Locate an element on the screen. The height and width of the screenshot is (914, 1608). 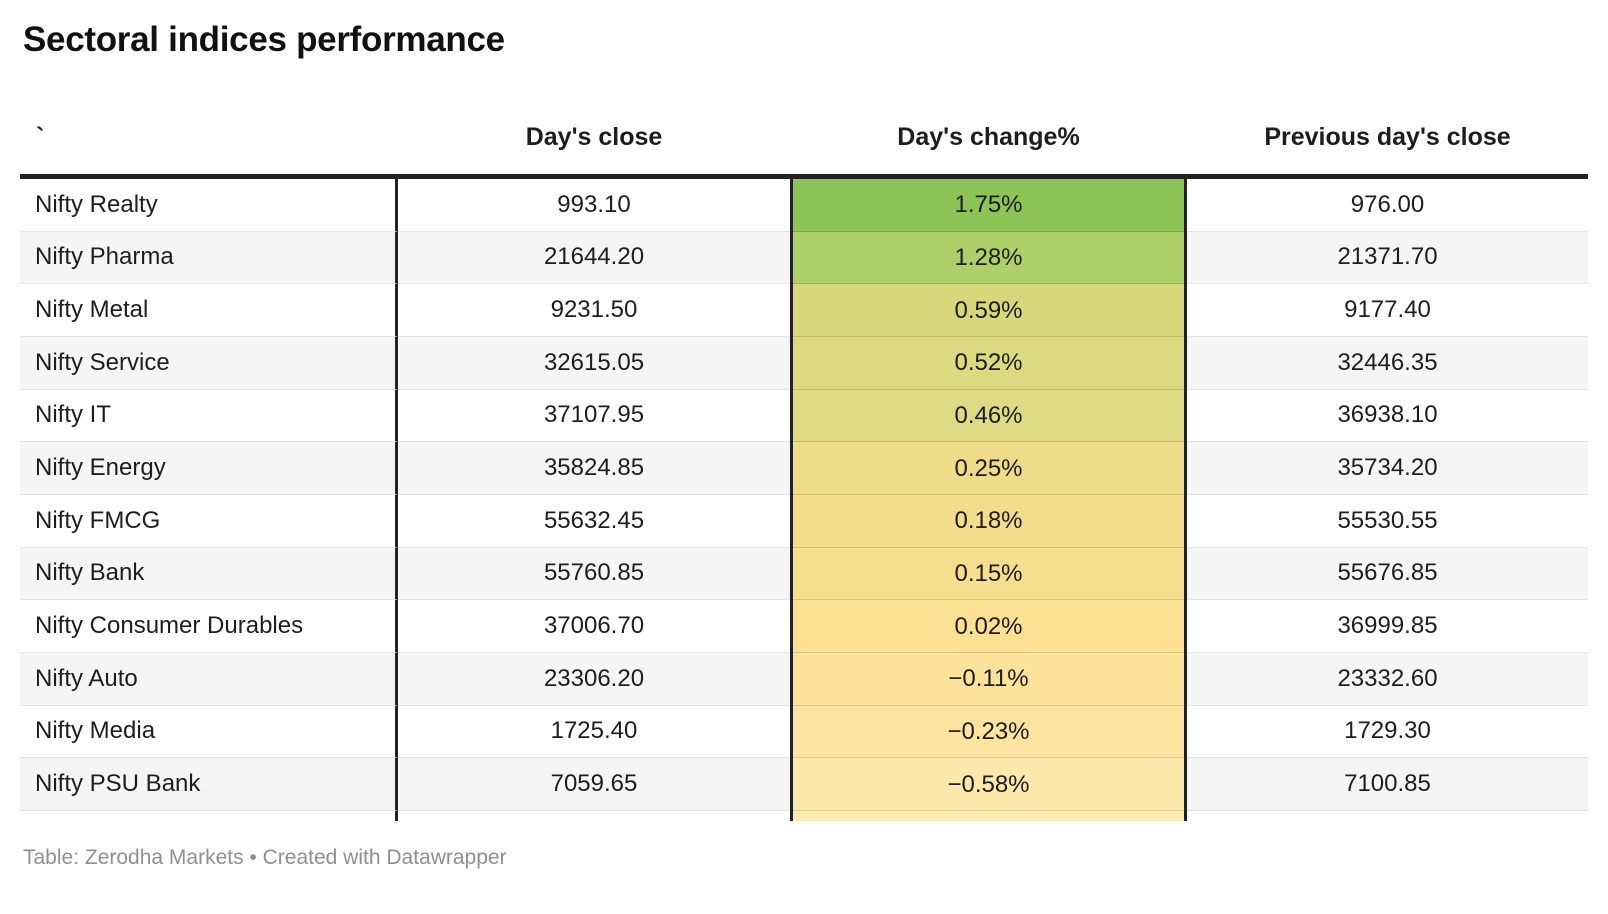
table-row: Nifty PSU Bank 7059.65 −0.58% 7100.85 is located at coordinates (804, 784).